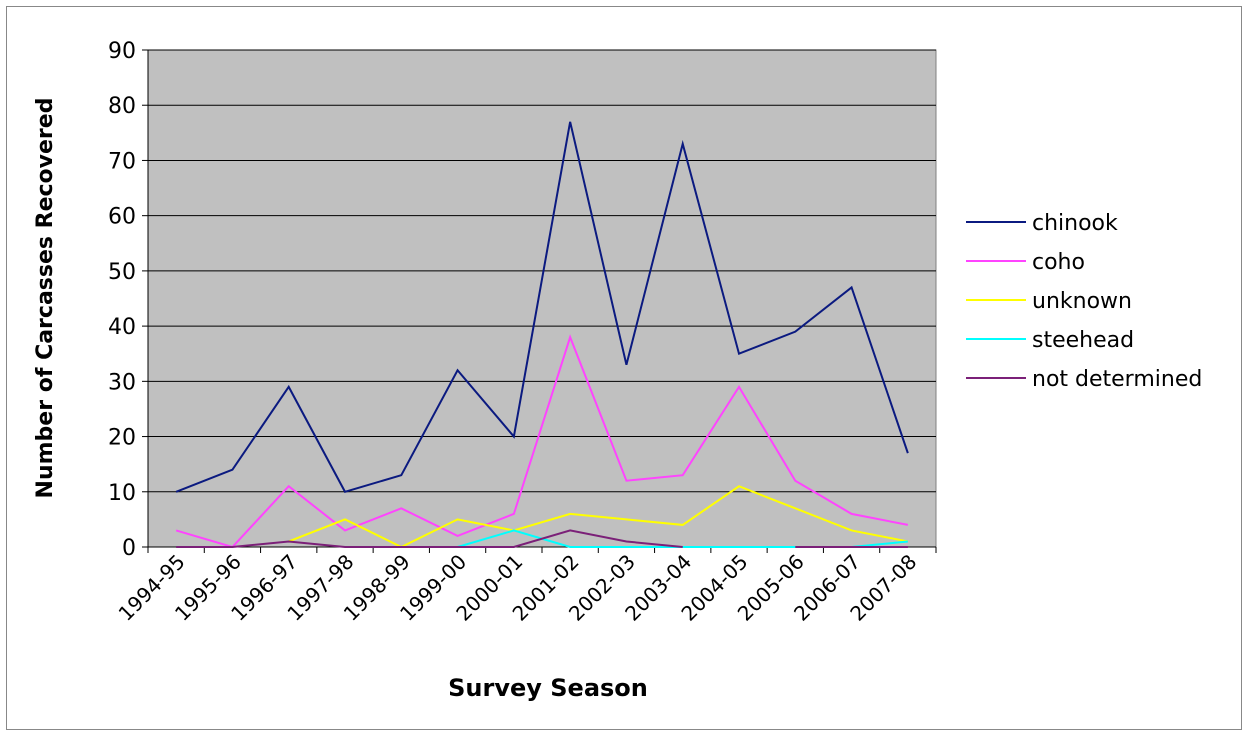 The image size is (1248, 736). I want to click on y-tick-label: 20, so click(122, 438).